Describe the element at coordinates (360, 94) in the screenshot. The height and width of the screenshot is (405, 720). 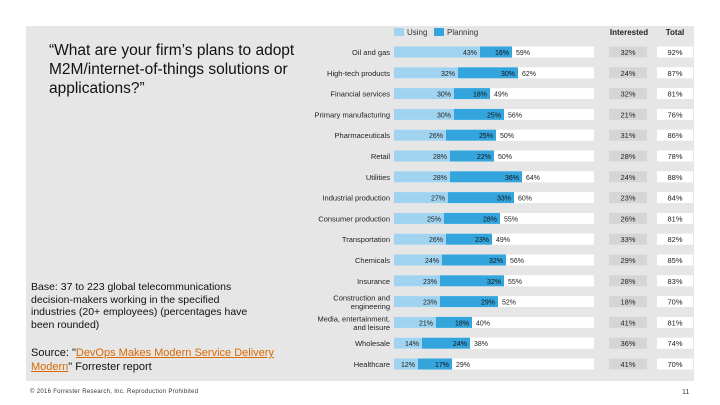
I see `category-label: Financial services` at that location.